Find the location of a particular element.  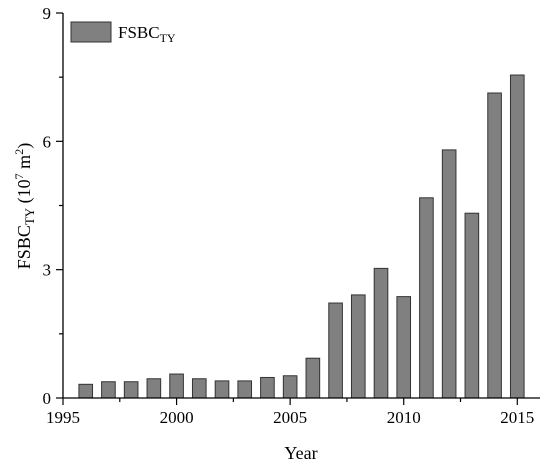

y-tick-label-6: 6 is located at coordinates (47, 141).